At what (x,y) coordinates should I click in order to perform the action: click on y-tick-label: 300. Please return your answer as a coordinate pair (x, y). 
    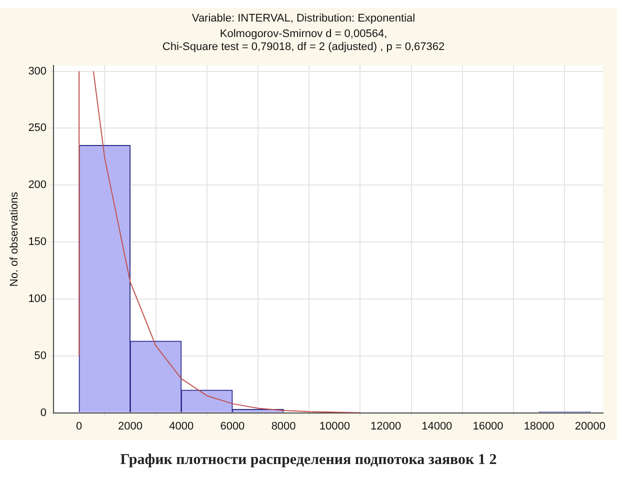
    Looking at the image, I should click on (37, 71).